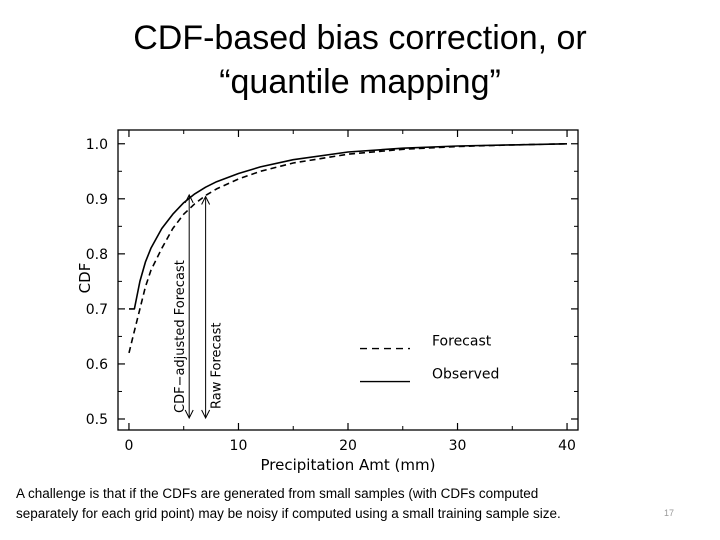 The image size is (720, 540). What do you see at coordinates (239, 446) in the screenshot?
I see `x-tick-label: 10` at bounding box center [239, 446].